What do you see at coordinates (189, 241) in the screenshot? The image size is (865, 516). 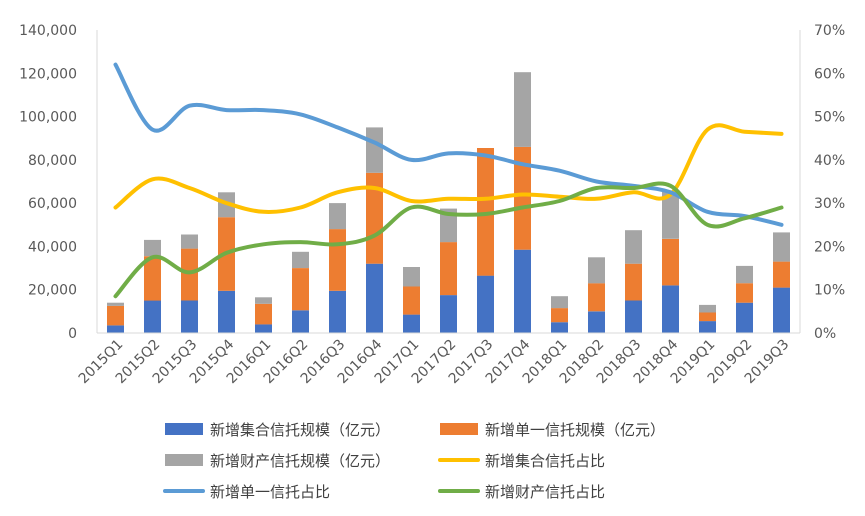 I see `bar-3-2015Q3` at bounding box center [189, 241].